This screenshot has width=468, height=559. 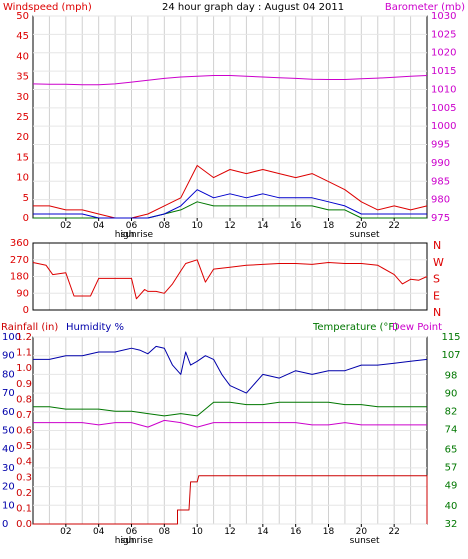 I want to click on barometer-label: Barometer (mb), so click(x=425, y=7).